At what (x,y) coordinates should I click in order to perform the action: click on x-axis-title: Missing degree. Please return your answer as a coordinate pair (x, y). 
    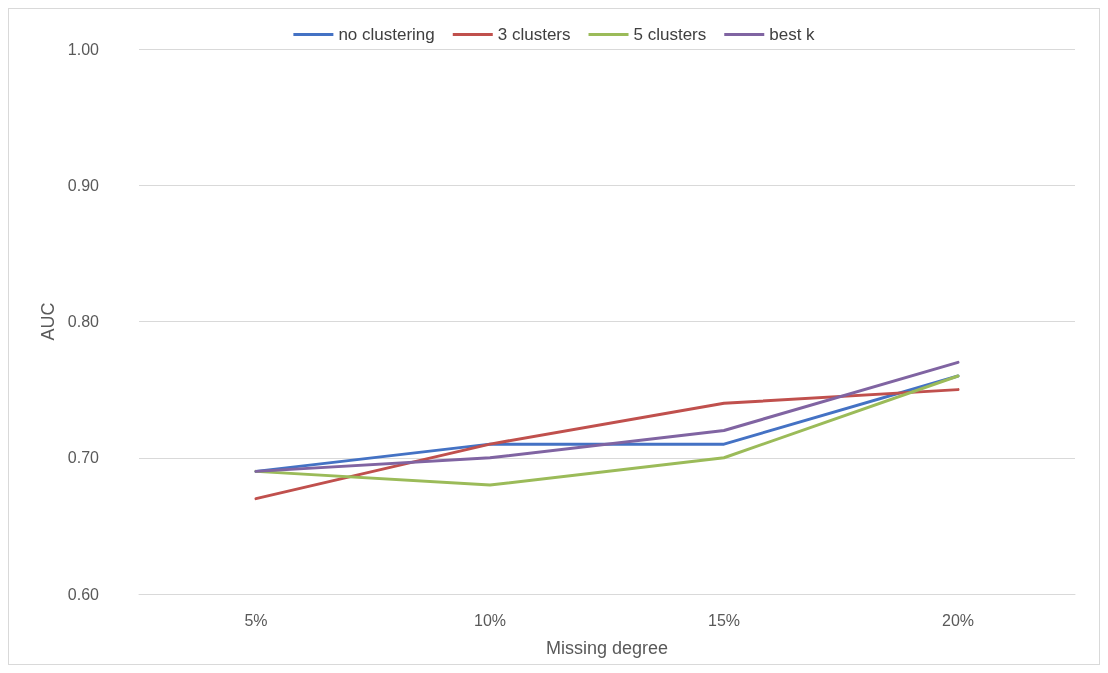
    Looking at the image, I should click on (607, 648).